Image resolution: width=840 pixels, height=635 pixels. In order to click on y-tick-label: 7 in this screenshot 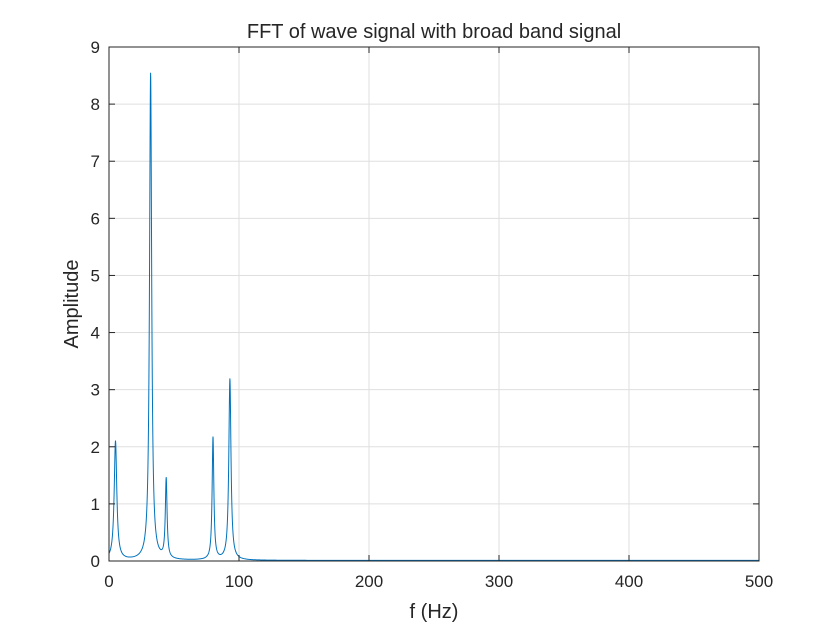, I will do `click(95, 161)`.